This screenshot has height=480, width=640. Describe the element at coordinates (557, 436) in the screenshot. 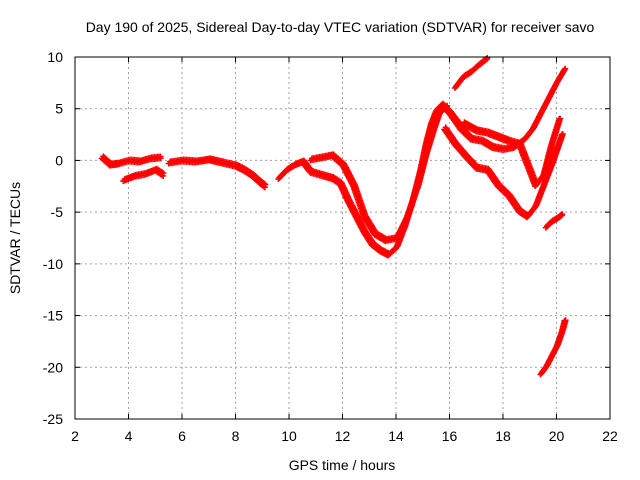

I see `x-tick-label: 20` at that location.